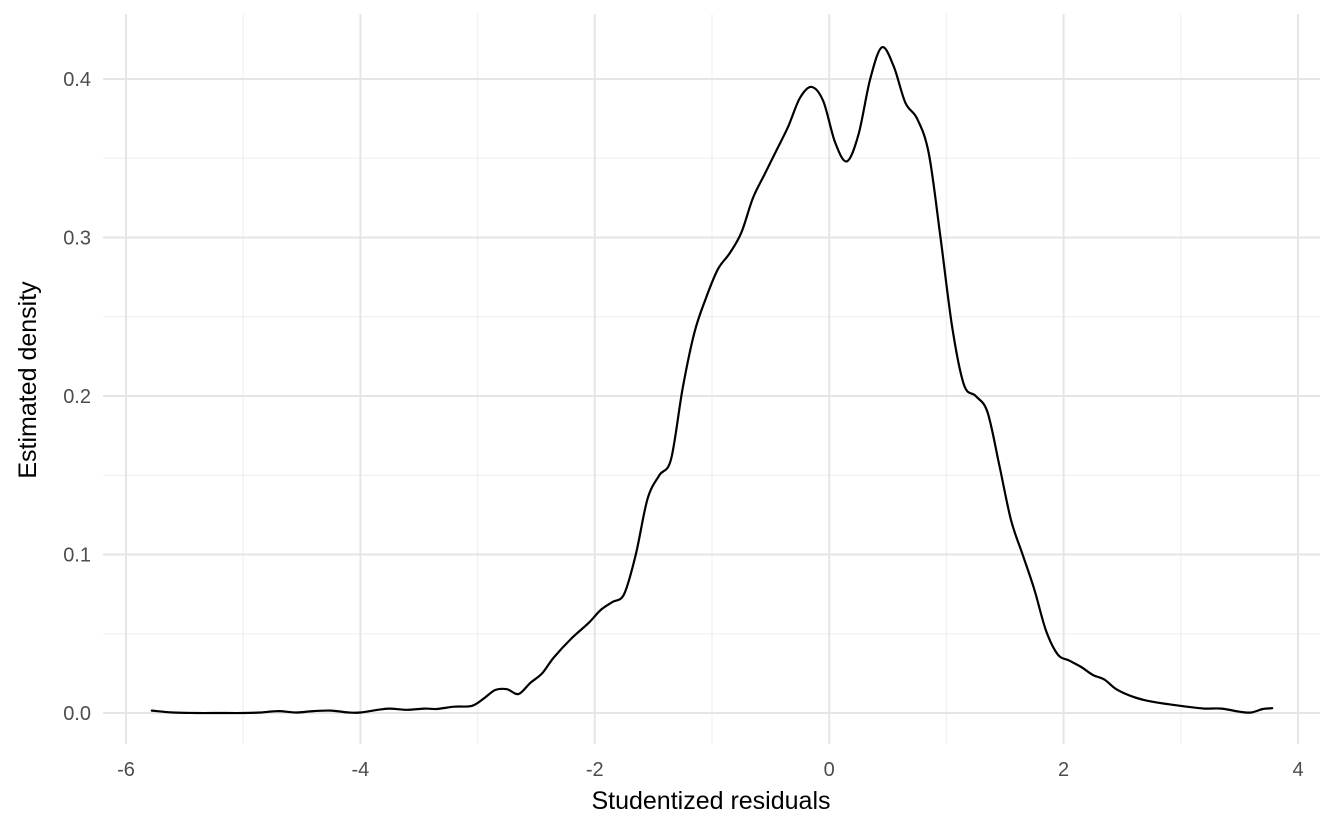  I want to click on y-tick-label: 0.2, so click(77, 397).